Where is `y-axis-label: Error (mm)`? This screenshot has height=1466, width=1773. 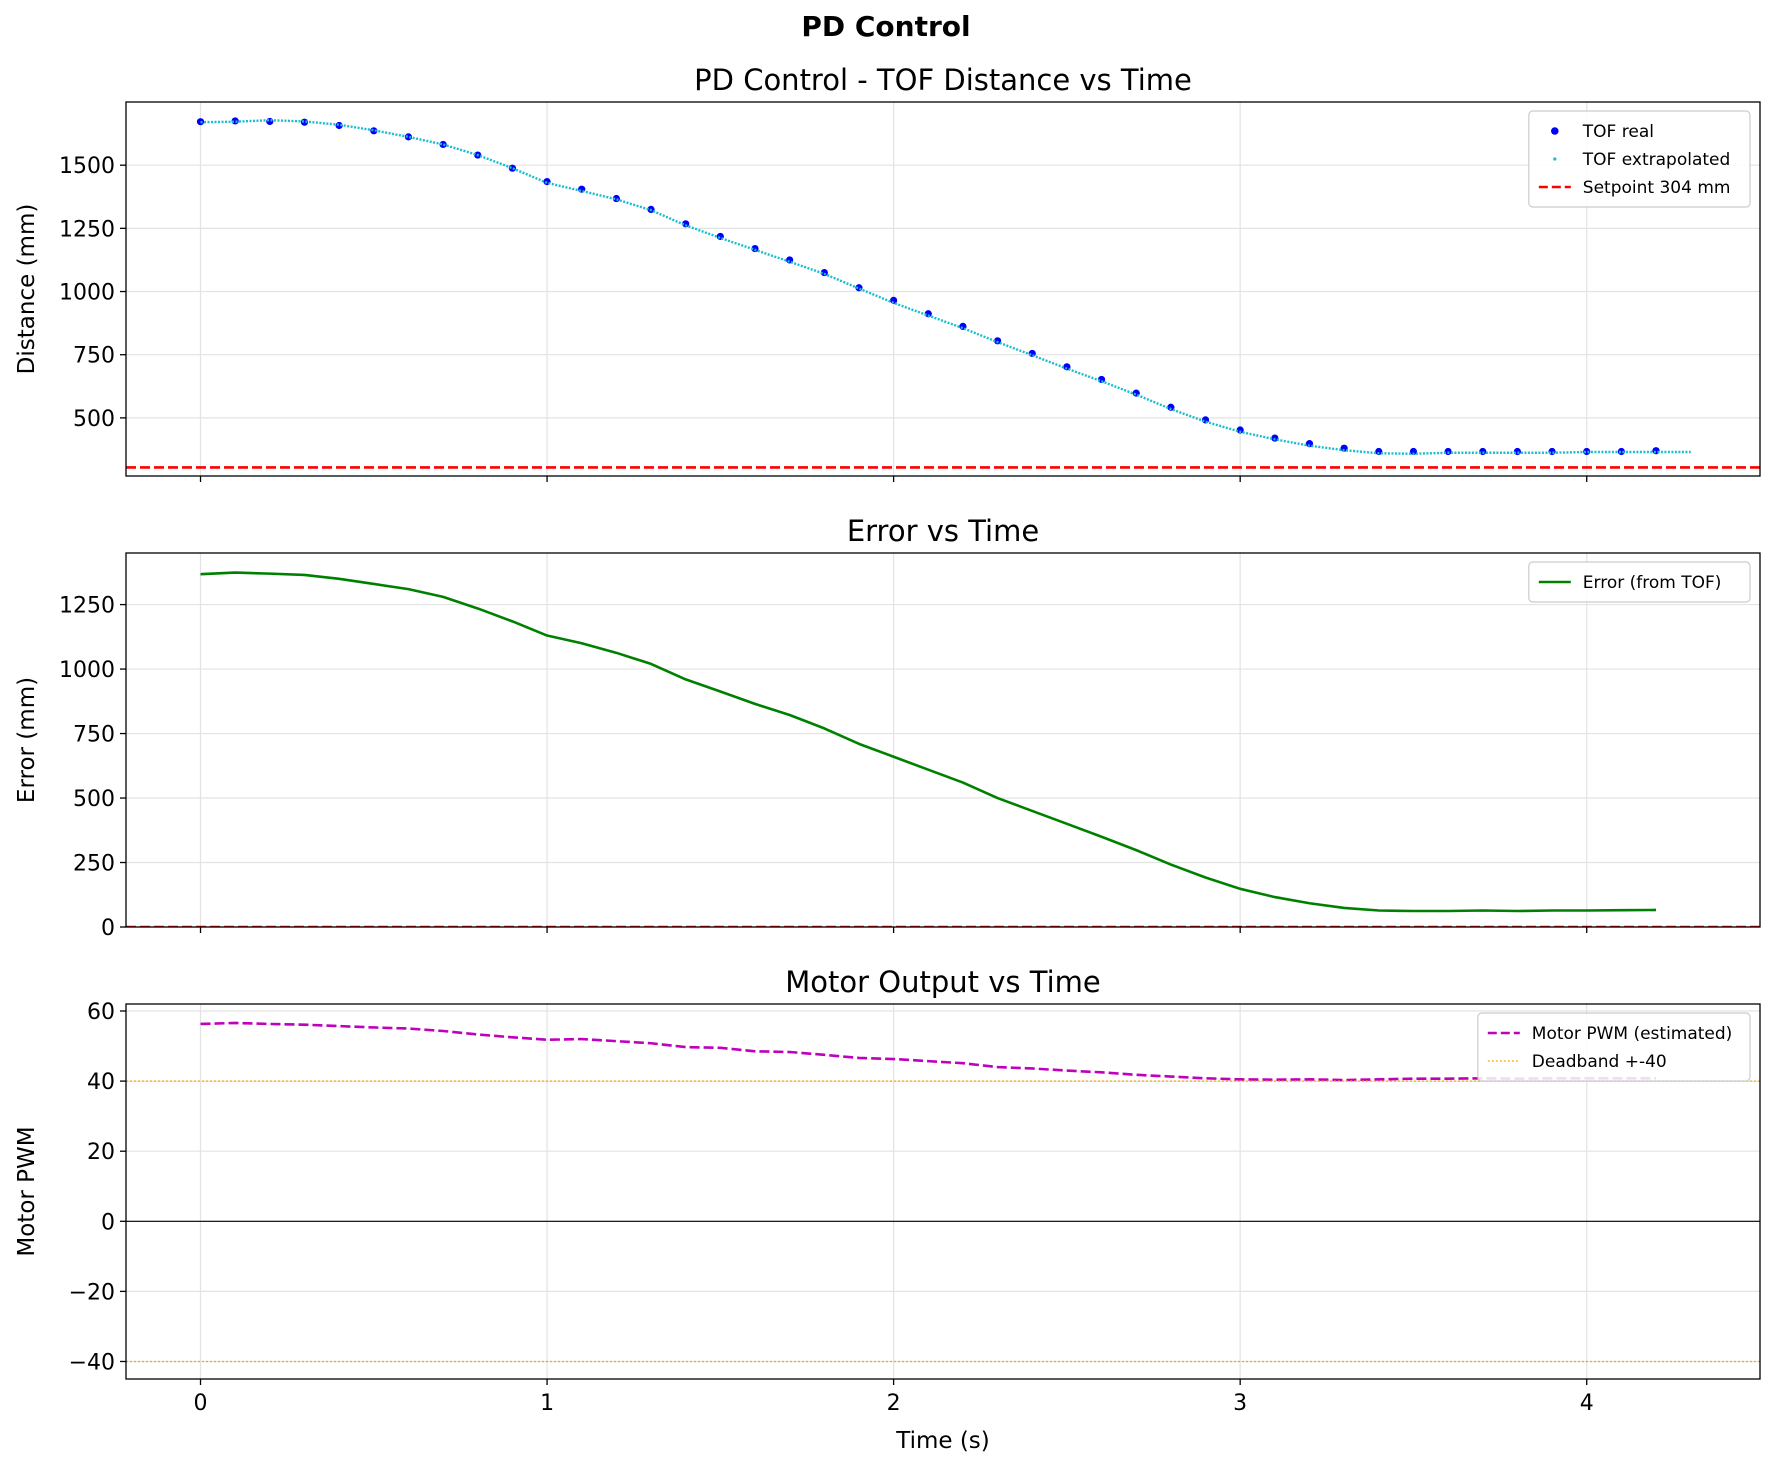 y-axis-label: Error (mm) is located at coordinates (27, 740).